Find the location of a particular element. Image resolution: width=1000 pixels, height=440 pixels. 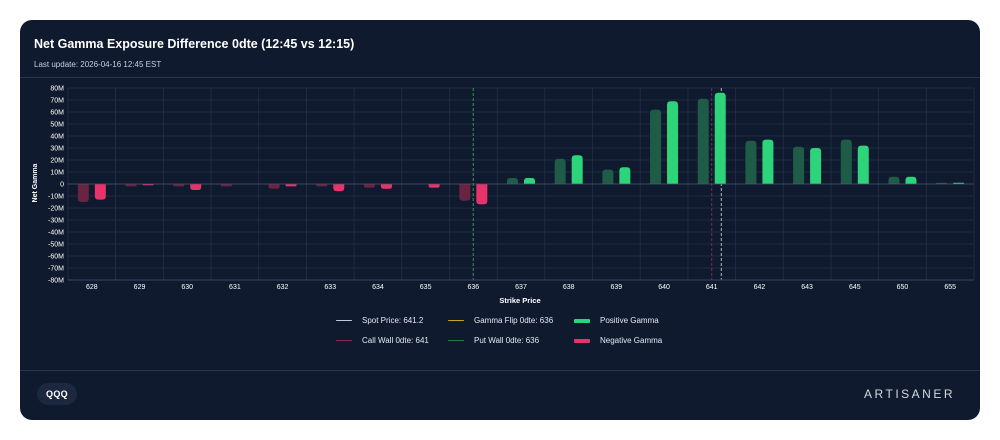

legend-put-wall: Put Wall 0dte: 636 is located at coordinates (493, 340).